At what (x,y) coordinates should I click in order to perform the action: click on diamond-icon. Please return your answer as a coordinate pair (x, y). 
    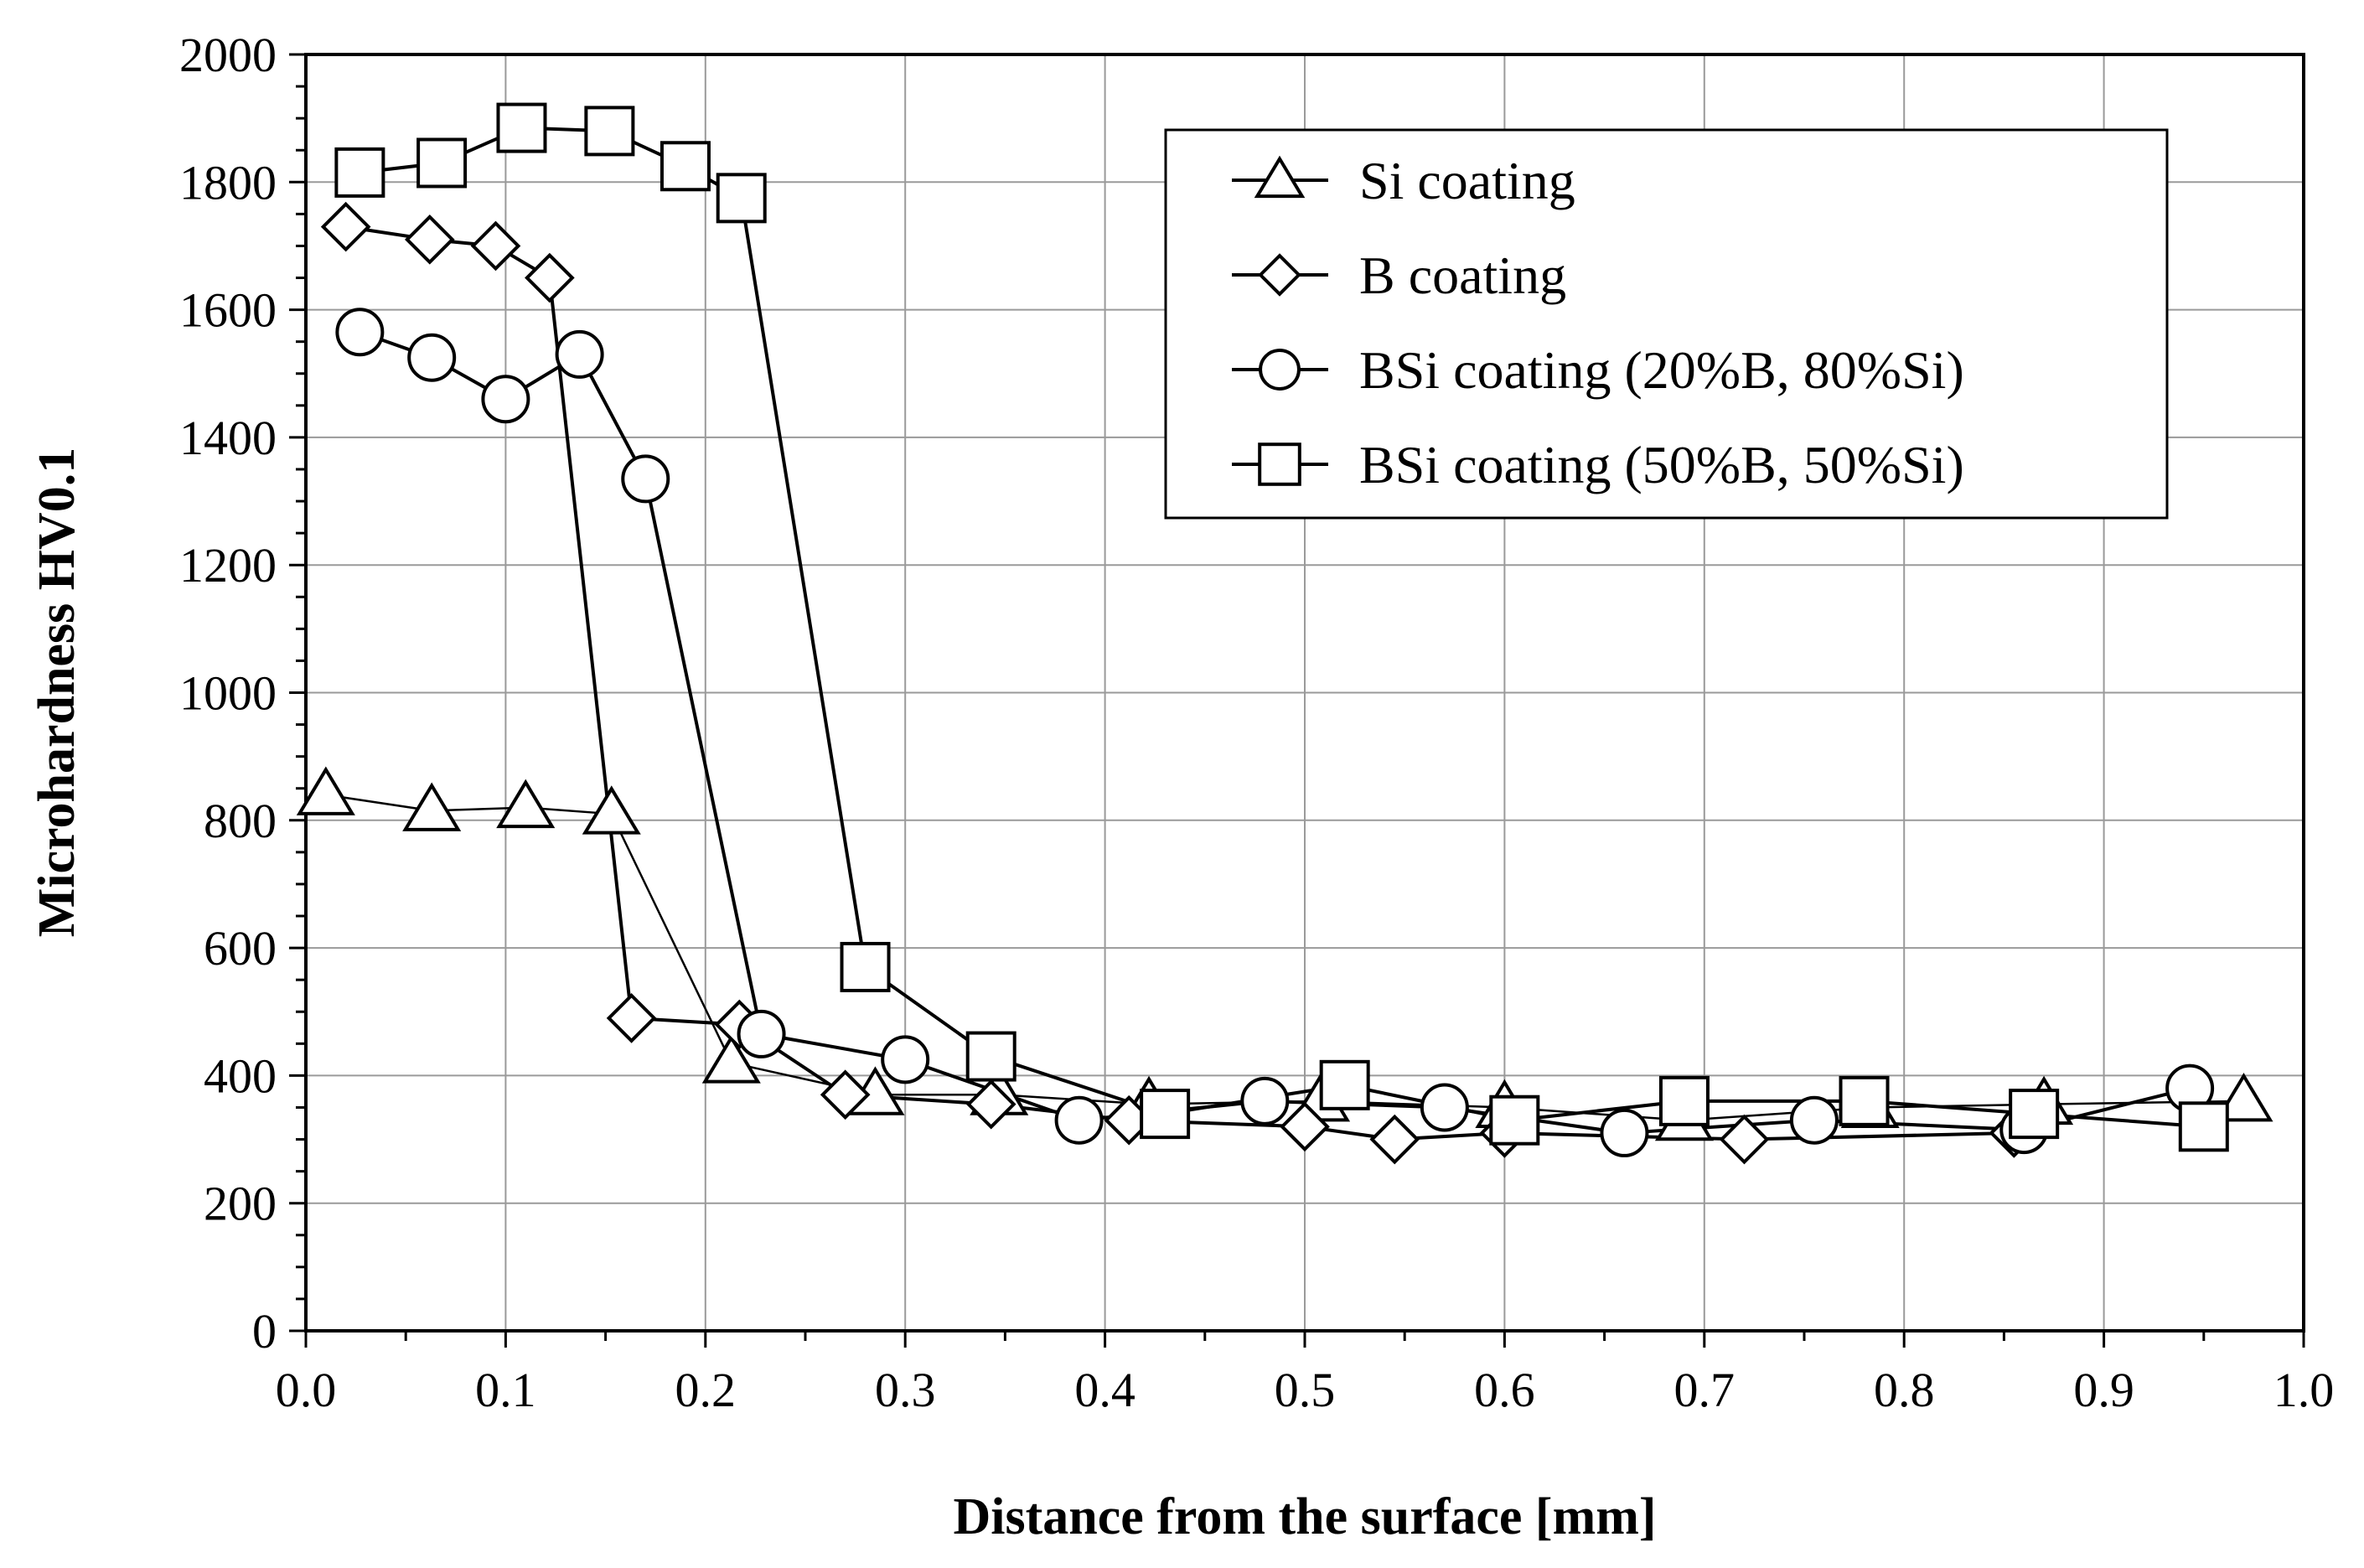
    Looking at the image, I should click on (1279, 275).